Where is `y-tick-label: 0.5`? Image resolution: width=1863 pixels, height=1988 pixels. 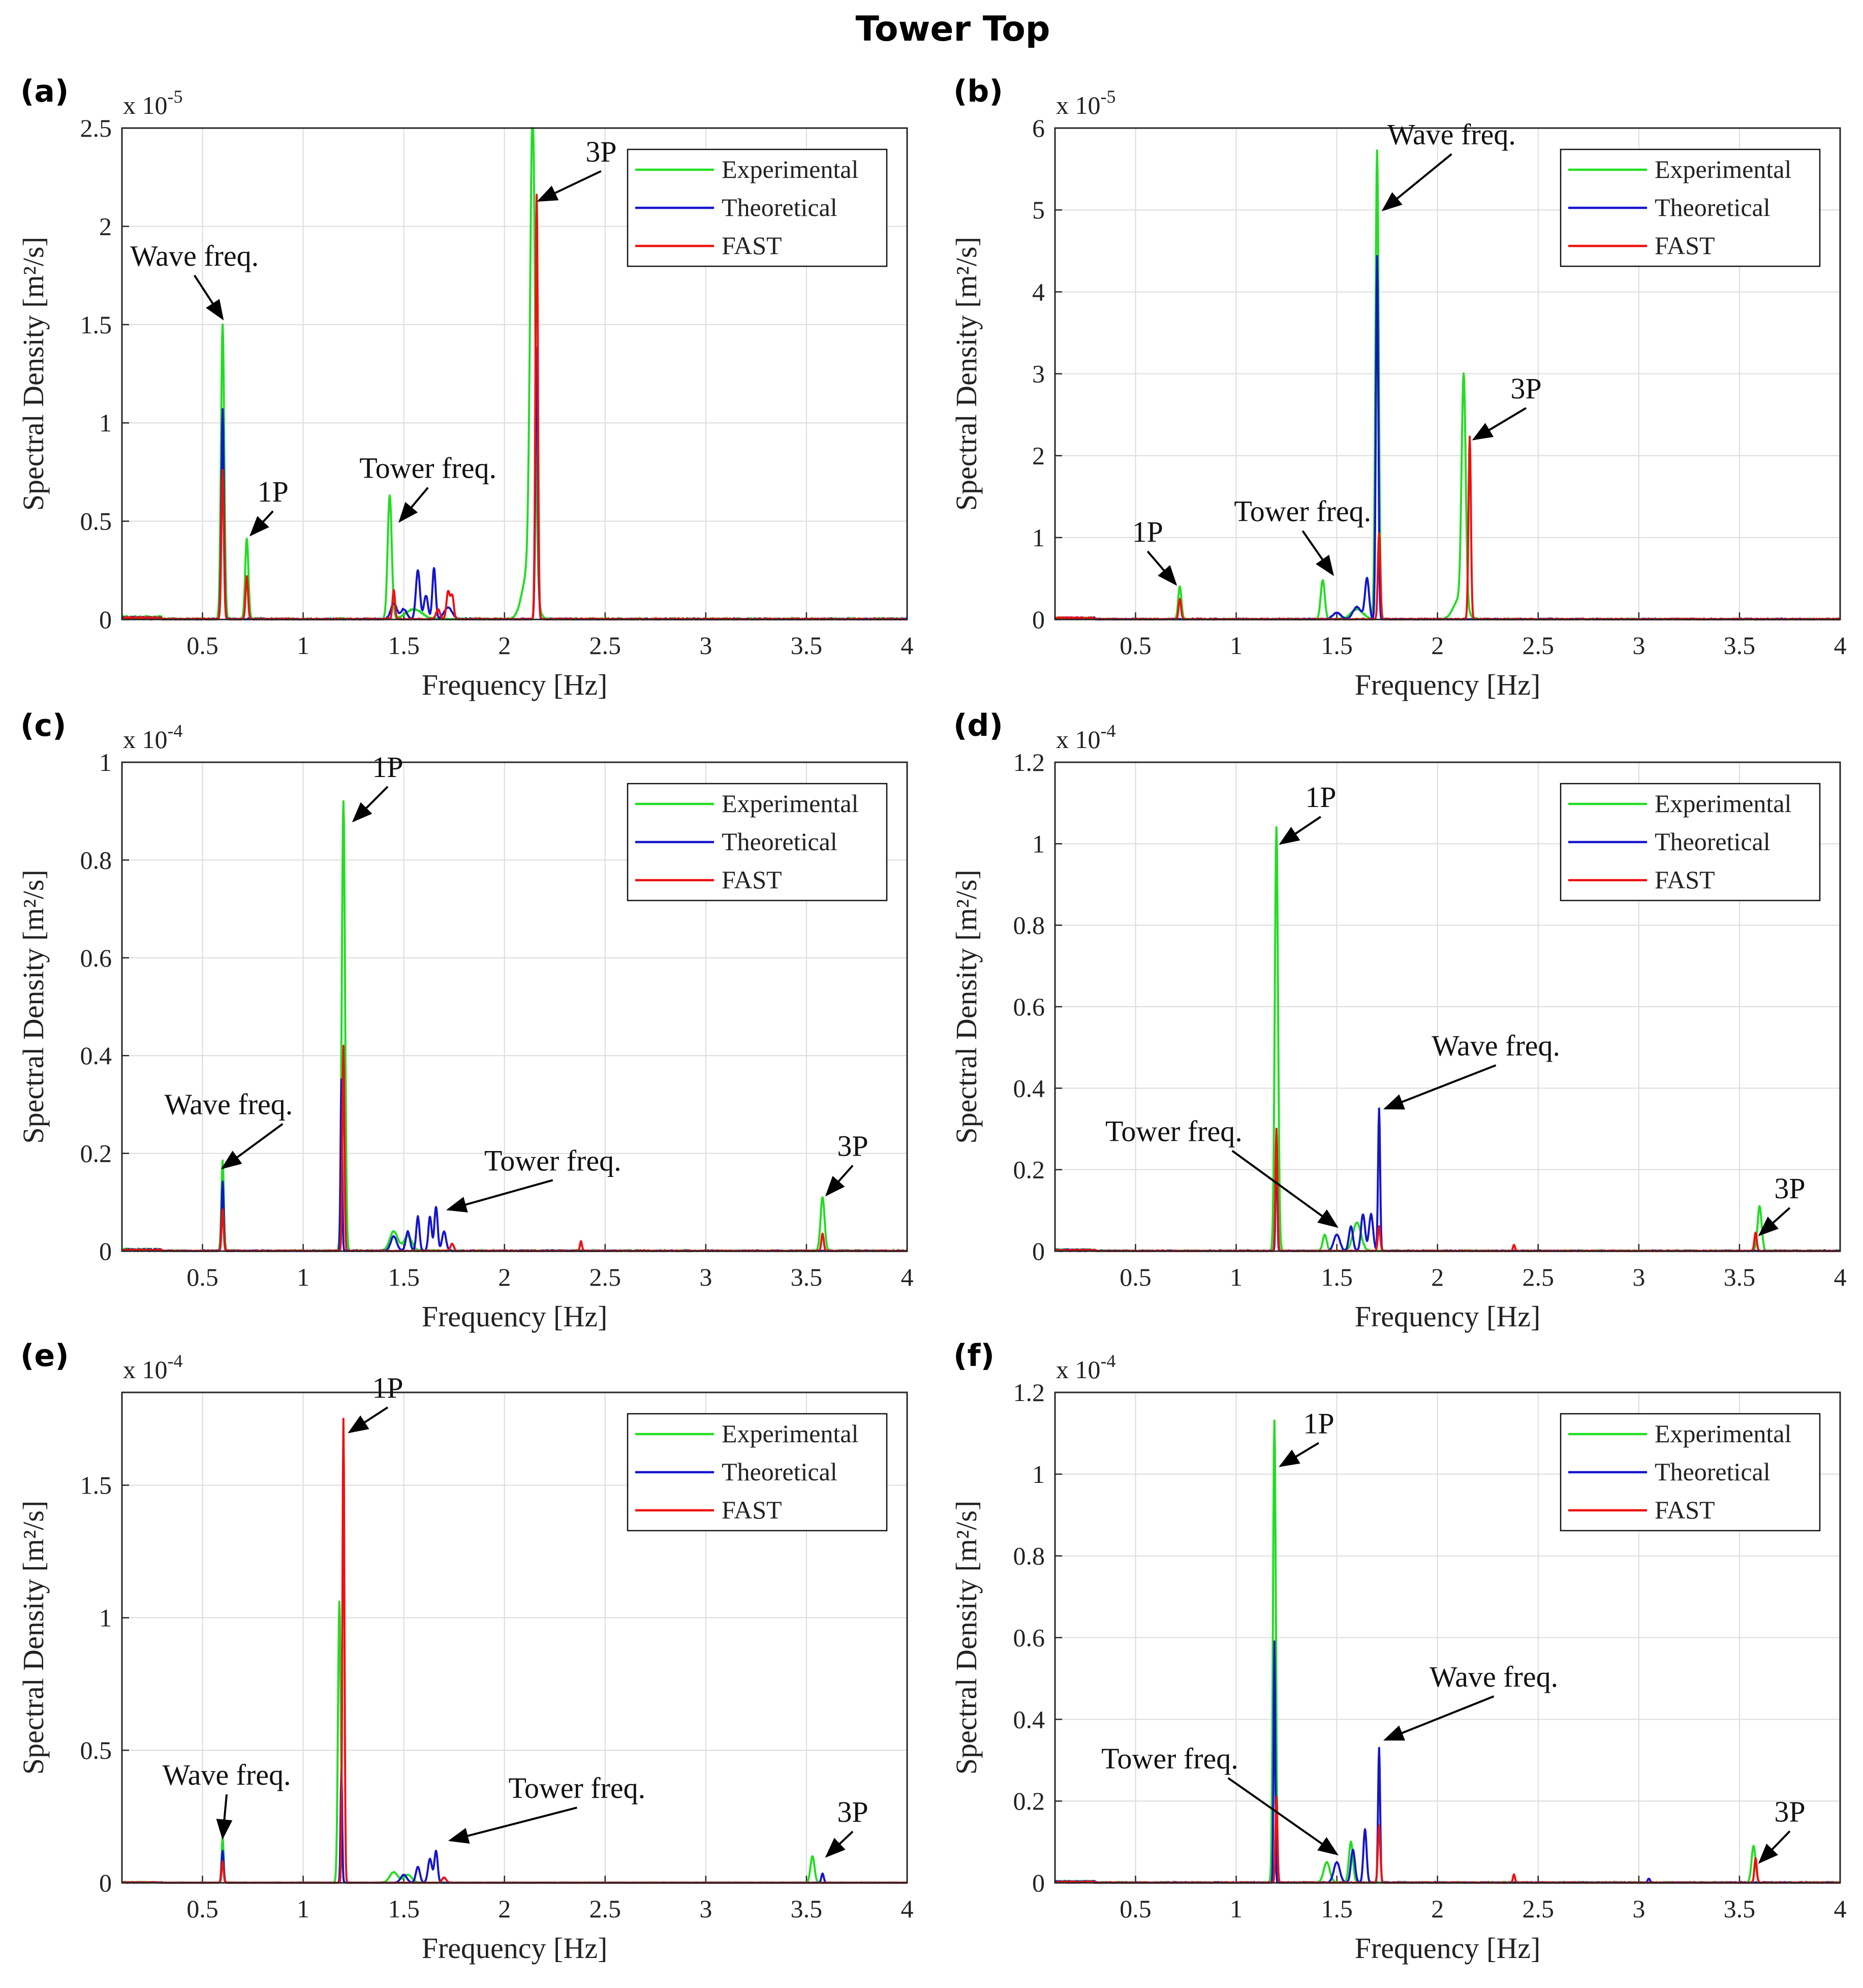
y-tick-label: 0.5 is located at coordinates (96, 521).